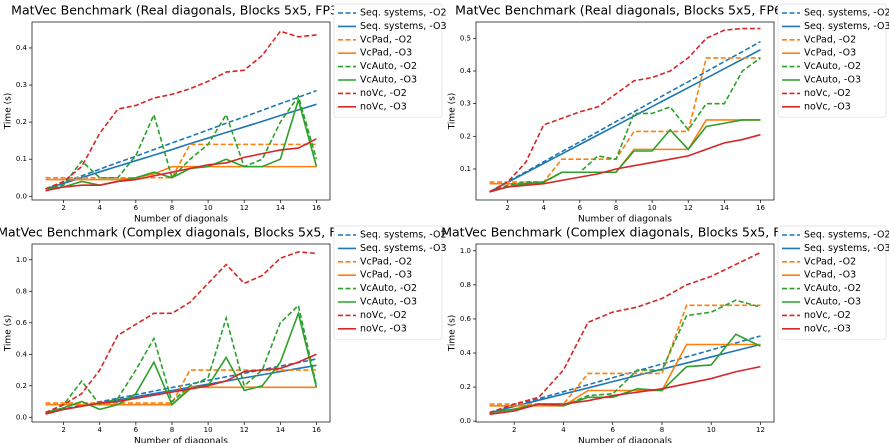 The width and height of the screenshot is (889, 443). What do you see at coordinates (466, 319) in the screenshot?
I see `y-tick-label: 0.6` at bounding box center [466, 319].